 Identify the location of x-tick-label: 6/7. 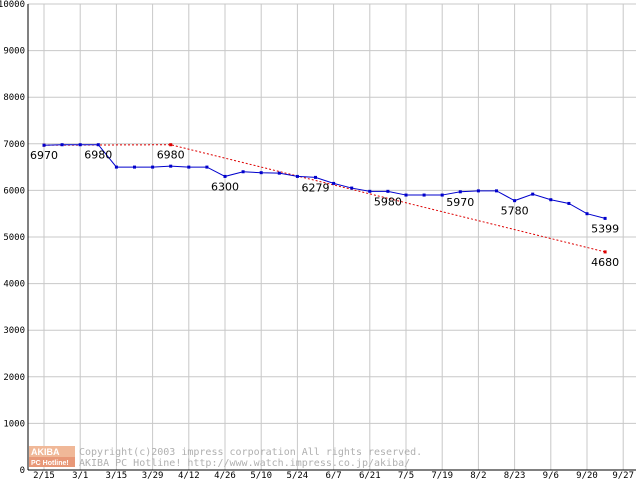
(333, 475).